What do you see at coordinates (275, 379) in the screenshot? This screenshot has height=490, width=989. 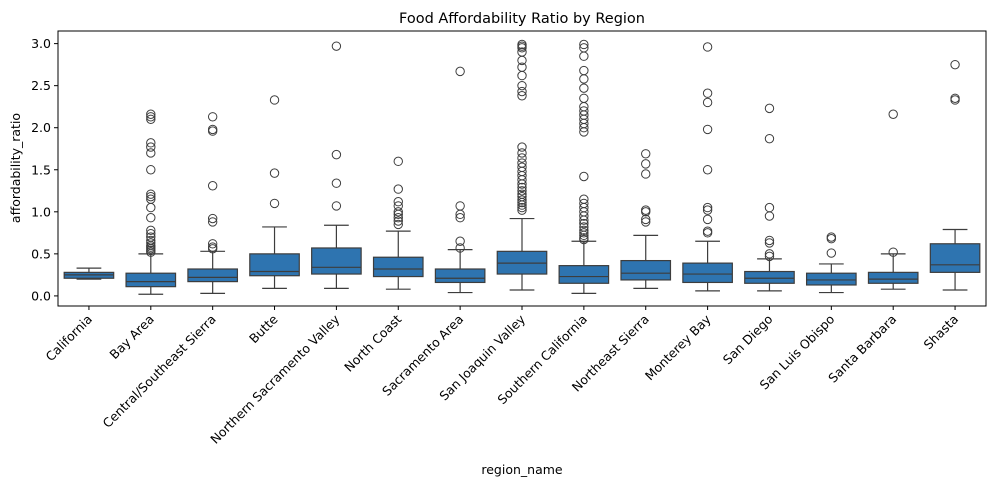 I see `x-tick-label: Northern Sacramento Valley` at bounding box center [275, 379].